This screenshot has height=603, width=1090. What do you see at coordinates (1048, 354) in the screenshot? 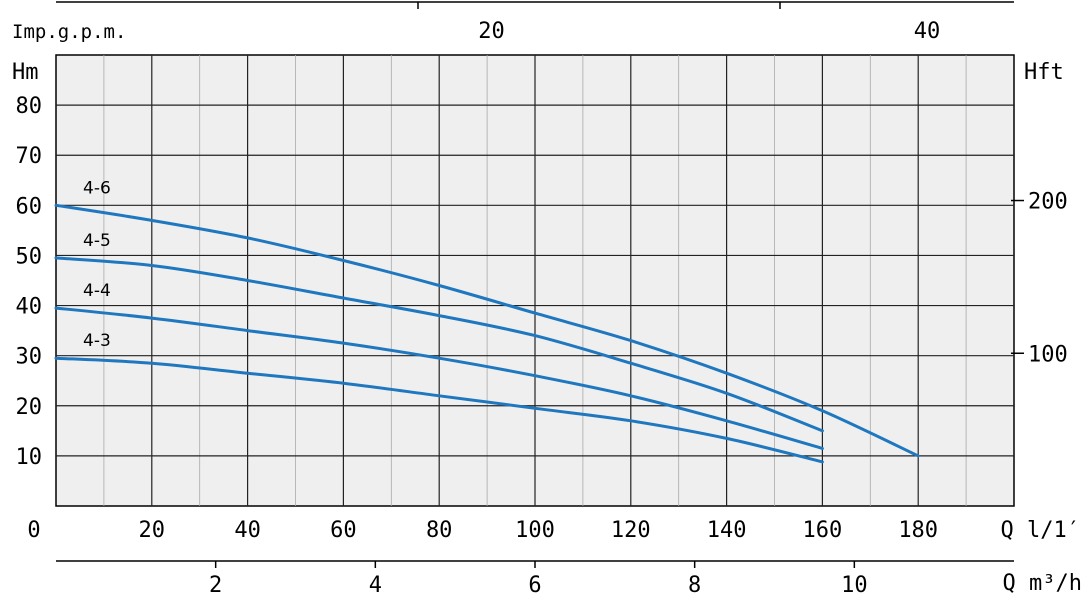
I see `y2-tick-label: 100` at bounding box center [1048, 354].